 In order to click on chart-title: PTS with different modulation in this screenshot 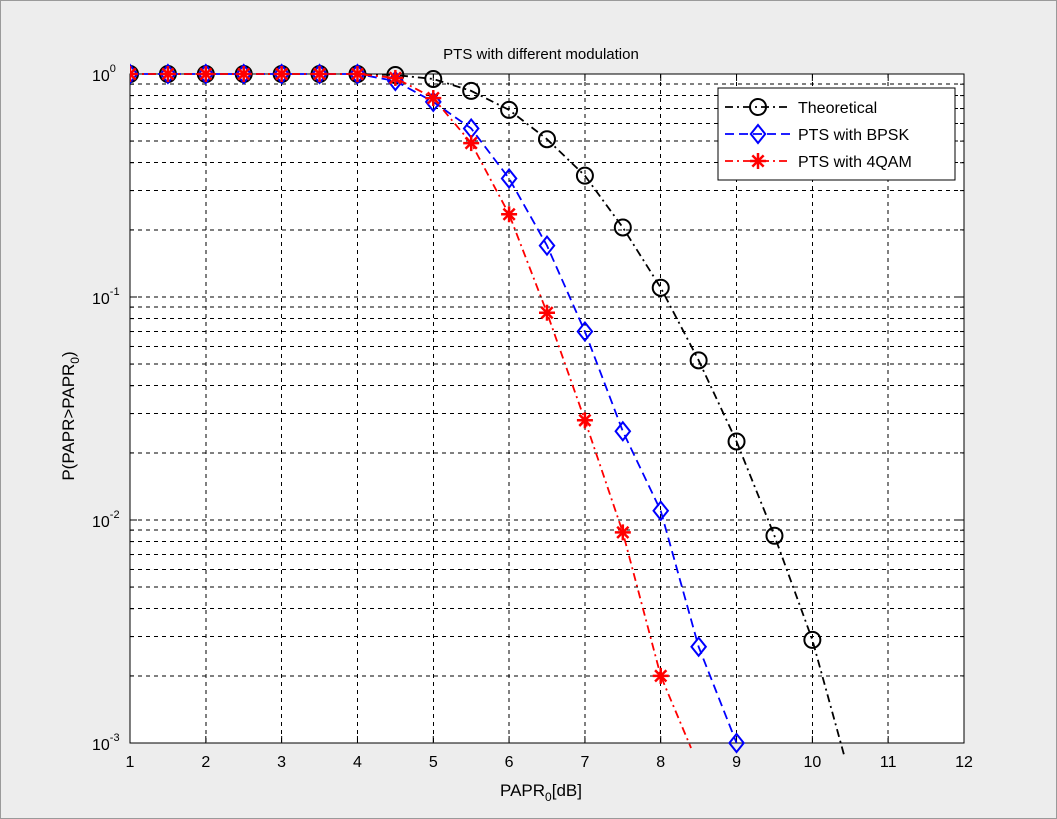, I will do `click(541, 54)`.